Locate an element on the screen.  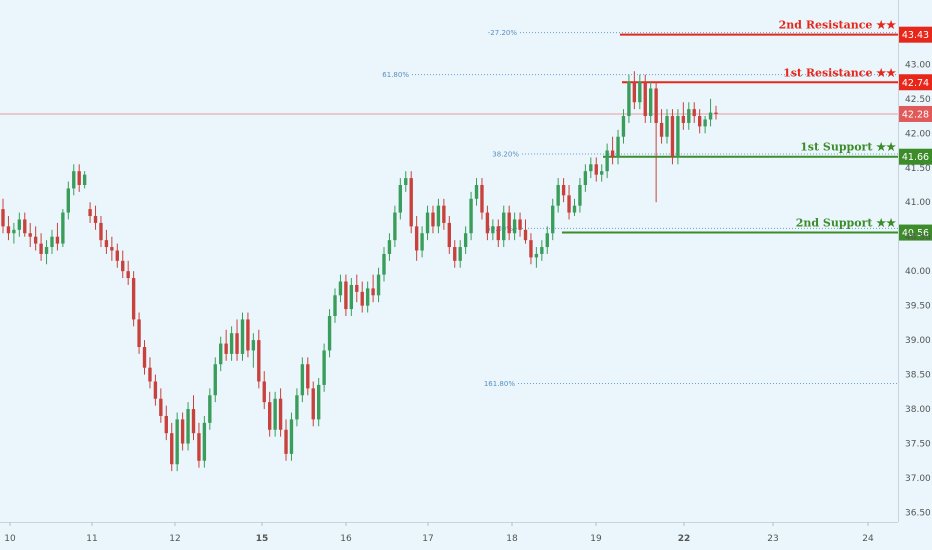
y-tick-label: 42.00 is located at coordinates (918, 134).